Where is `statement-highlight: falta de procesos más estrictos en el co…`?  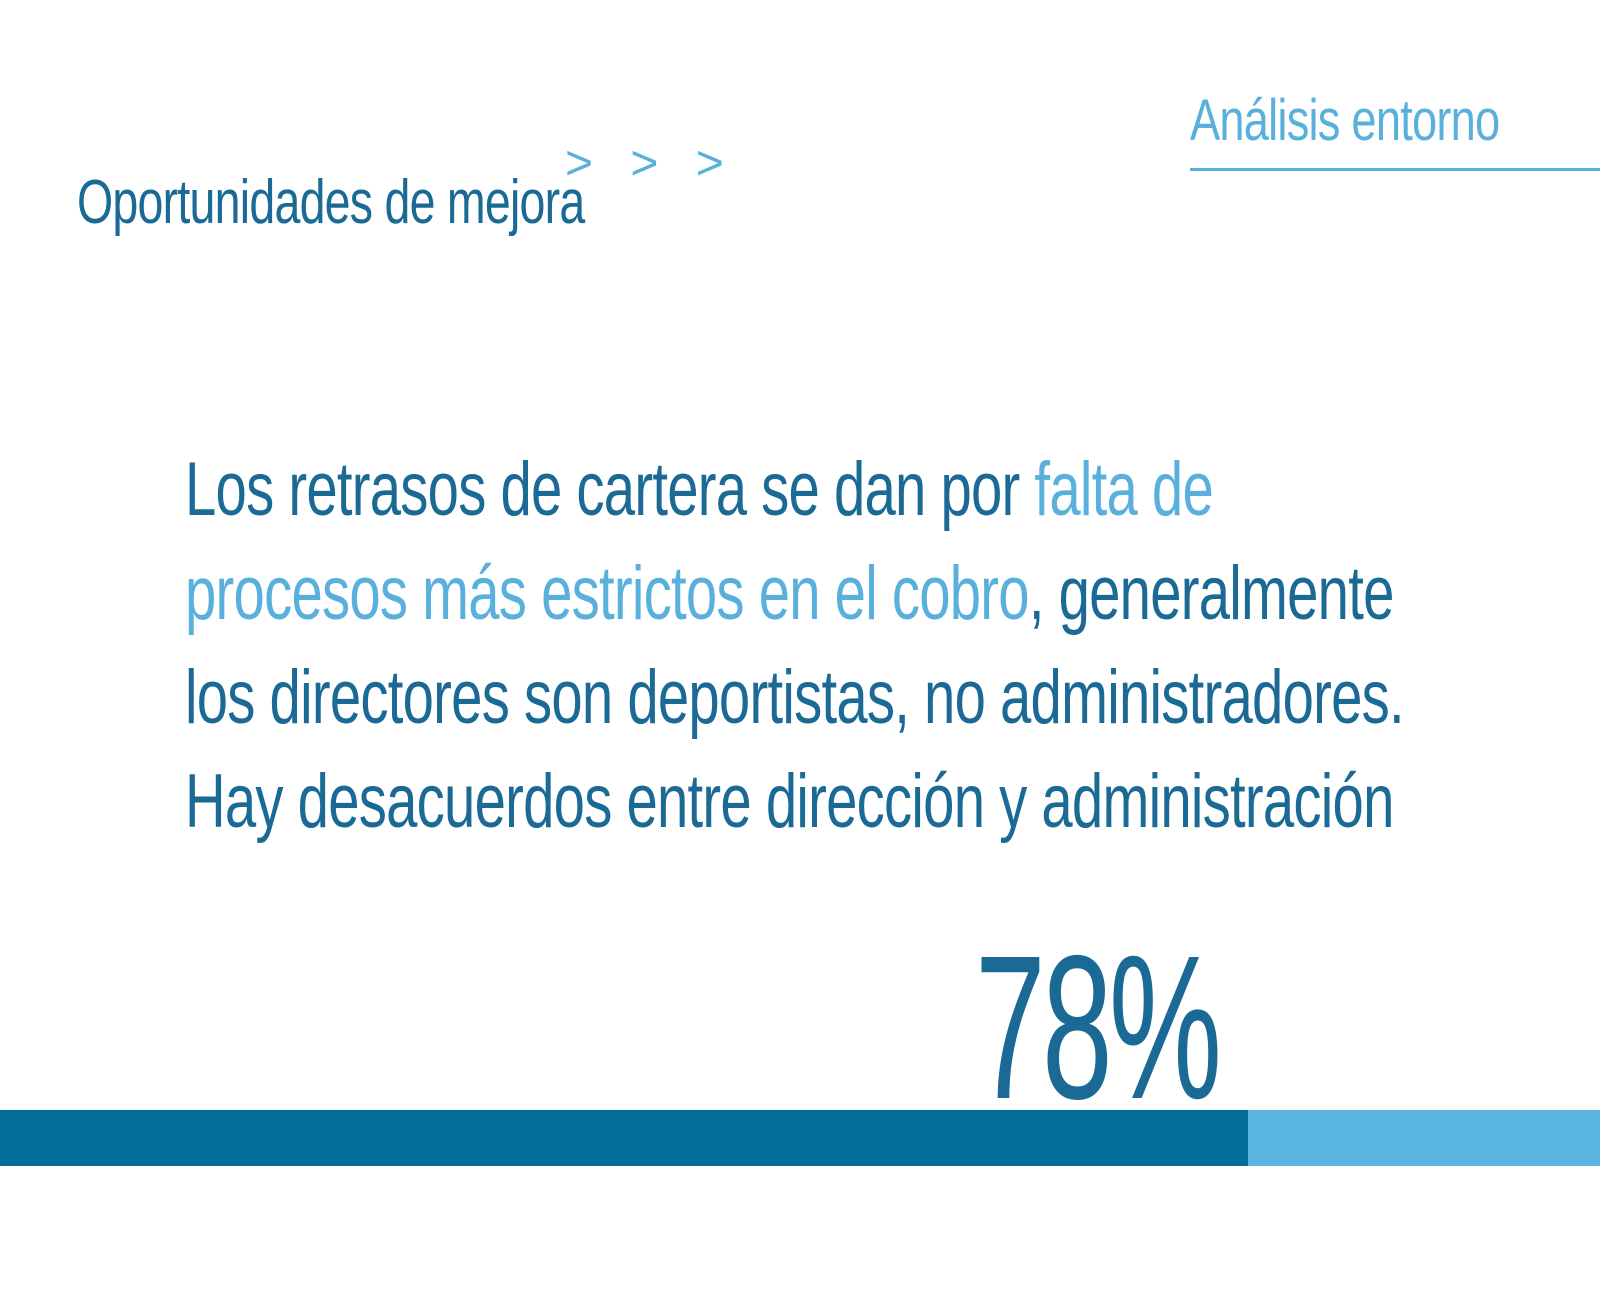
statement-highlight: falta de procesos más estrictos en el co… is located at coordinates (699, 541).